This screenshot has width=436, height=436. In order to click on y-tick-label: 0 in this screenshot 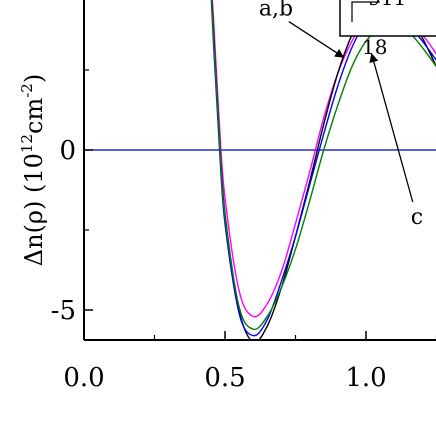, I will do `click(67, 151)`.